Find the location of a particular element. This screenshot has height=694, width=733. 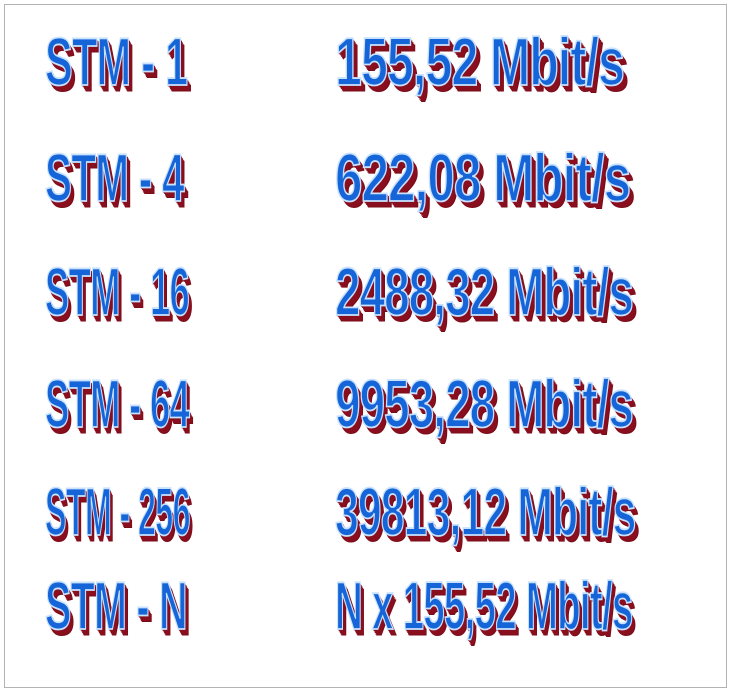

stm-row-16: STM - 16 2488,32 Mbit/s is located at coordinates (365, 293).